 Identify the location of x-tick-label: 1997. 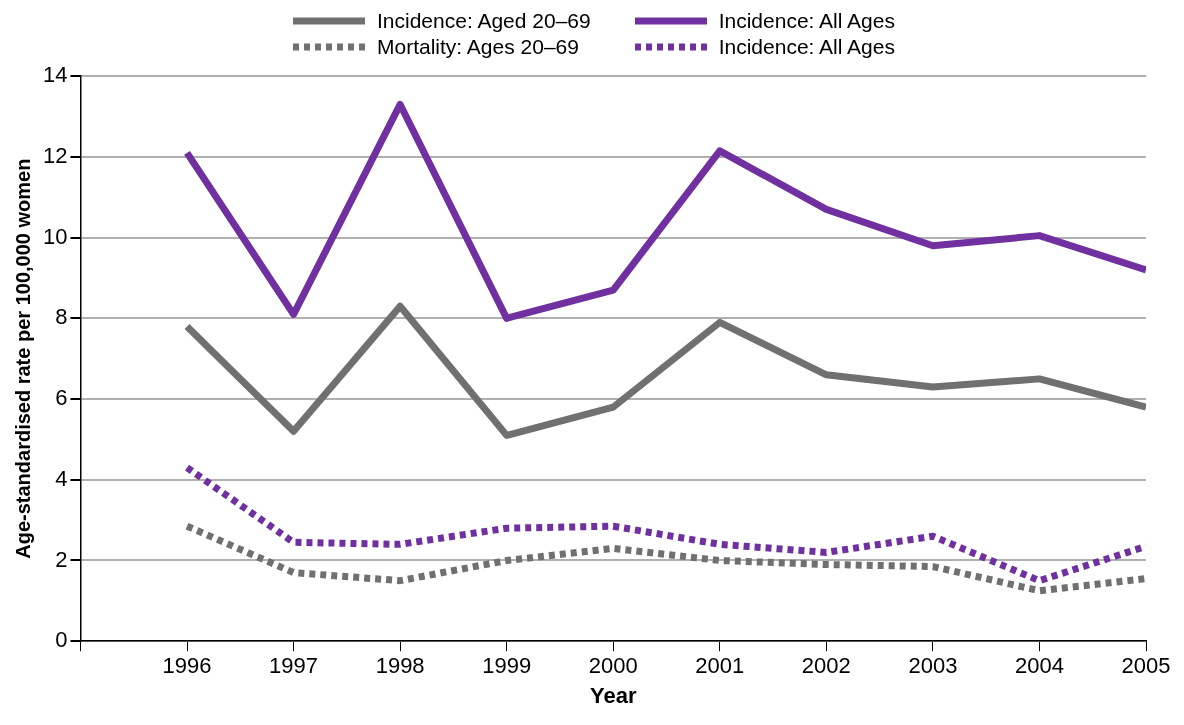
(294, 666).